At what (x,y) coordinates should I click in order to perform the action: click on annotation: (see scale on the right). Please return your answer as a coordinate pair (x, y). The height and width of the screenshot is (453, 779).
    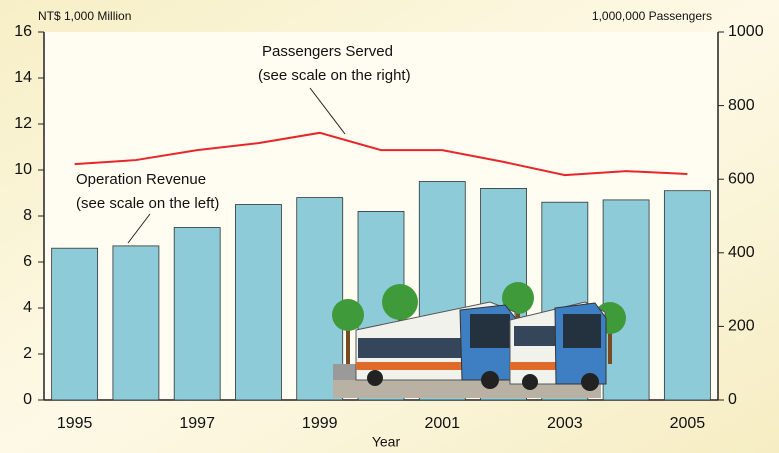
    Looking at the image, I should click on (334, 75).